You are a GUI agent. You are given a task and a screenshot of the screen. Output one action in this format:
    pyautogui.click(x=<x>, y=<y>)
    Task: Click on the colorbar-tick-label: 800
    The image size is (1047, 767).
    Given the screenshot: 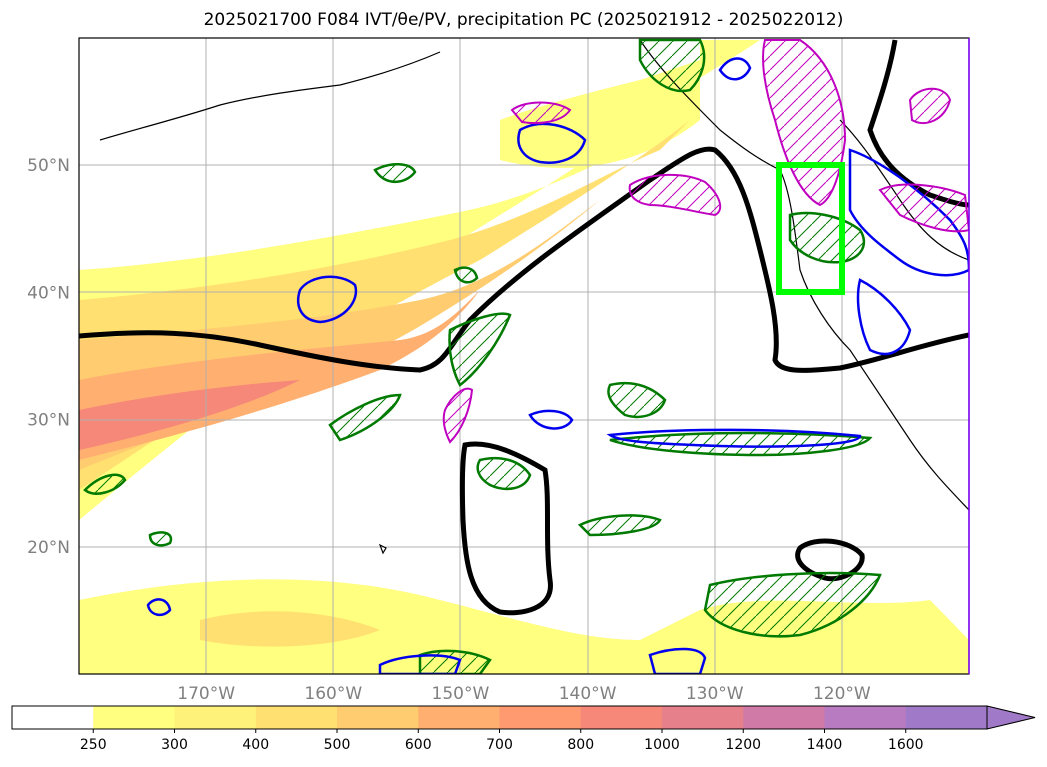 What is the action you would take?
    pyautogui.click(x=580, y=745)
    